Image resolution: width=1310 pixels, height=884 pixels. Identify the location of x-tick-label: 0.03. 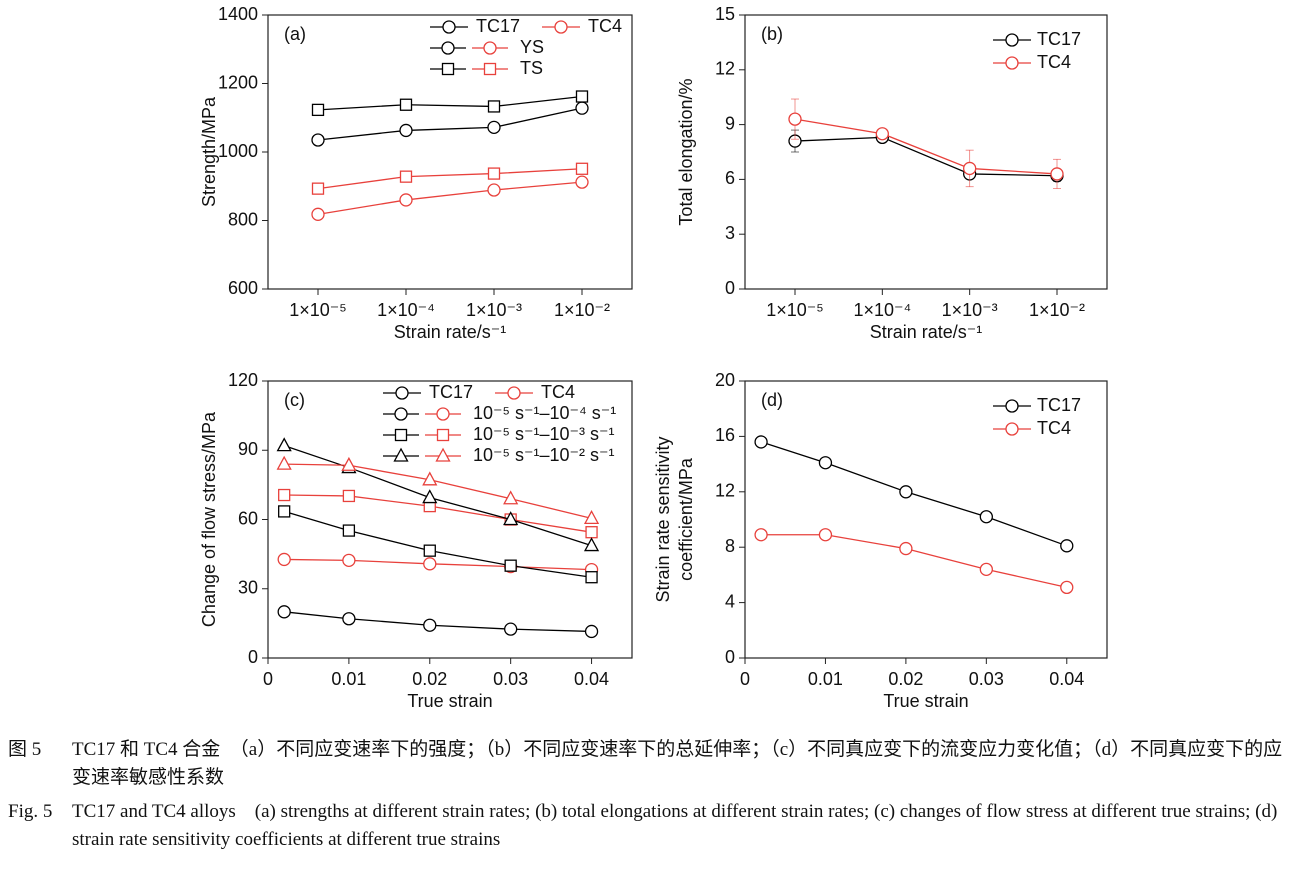
(510, 679).